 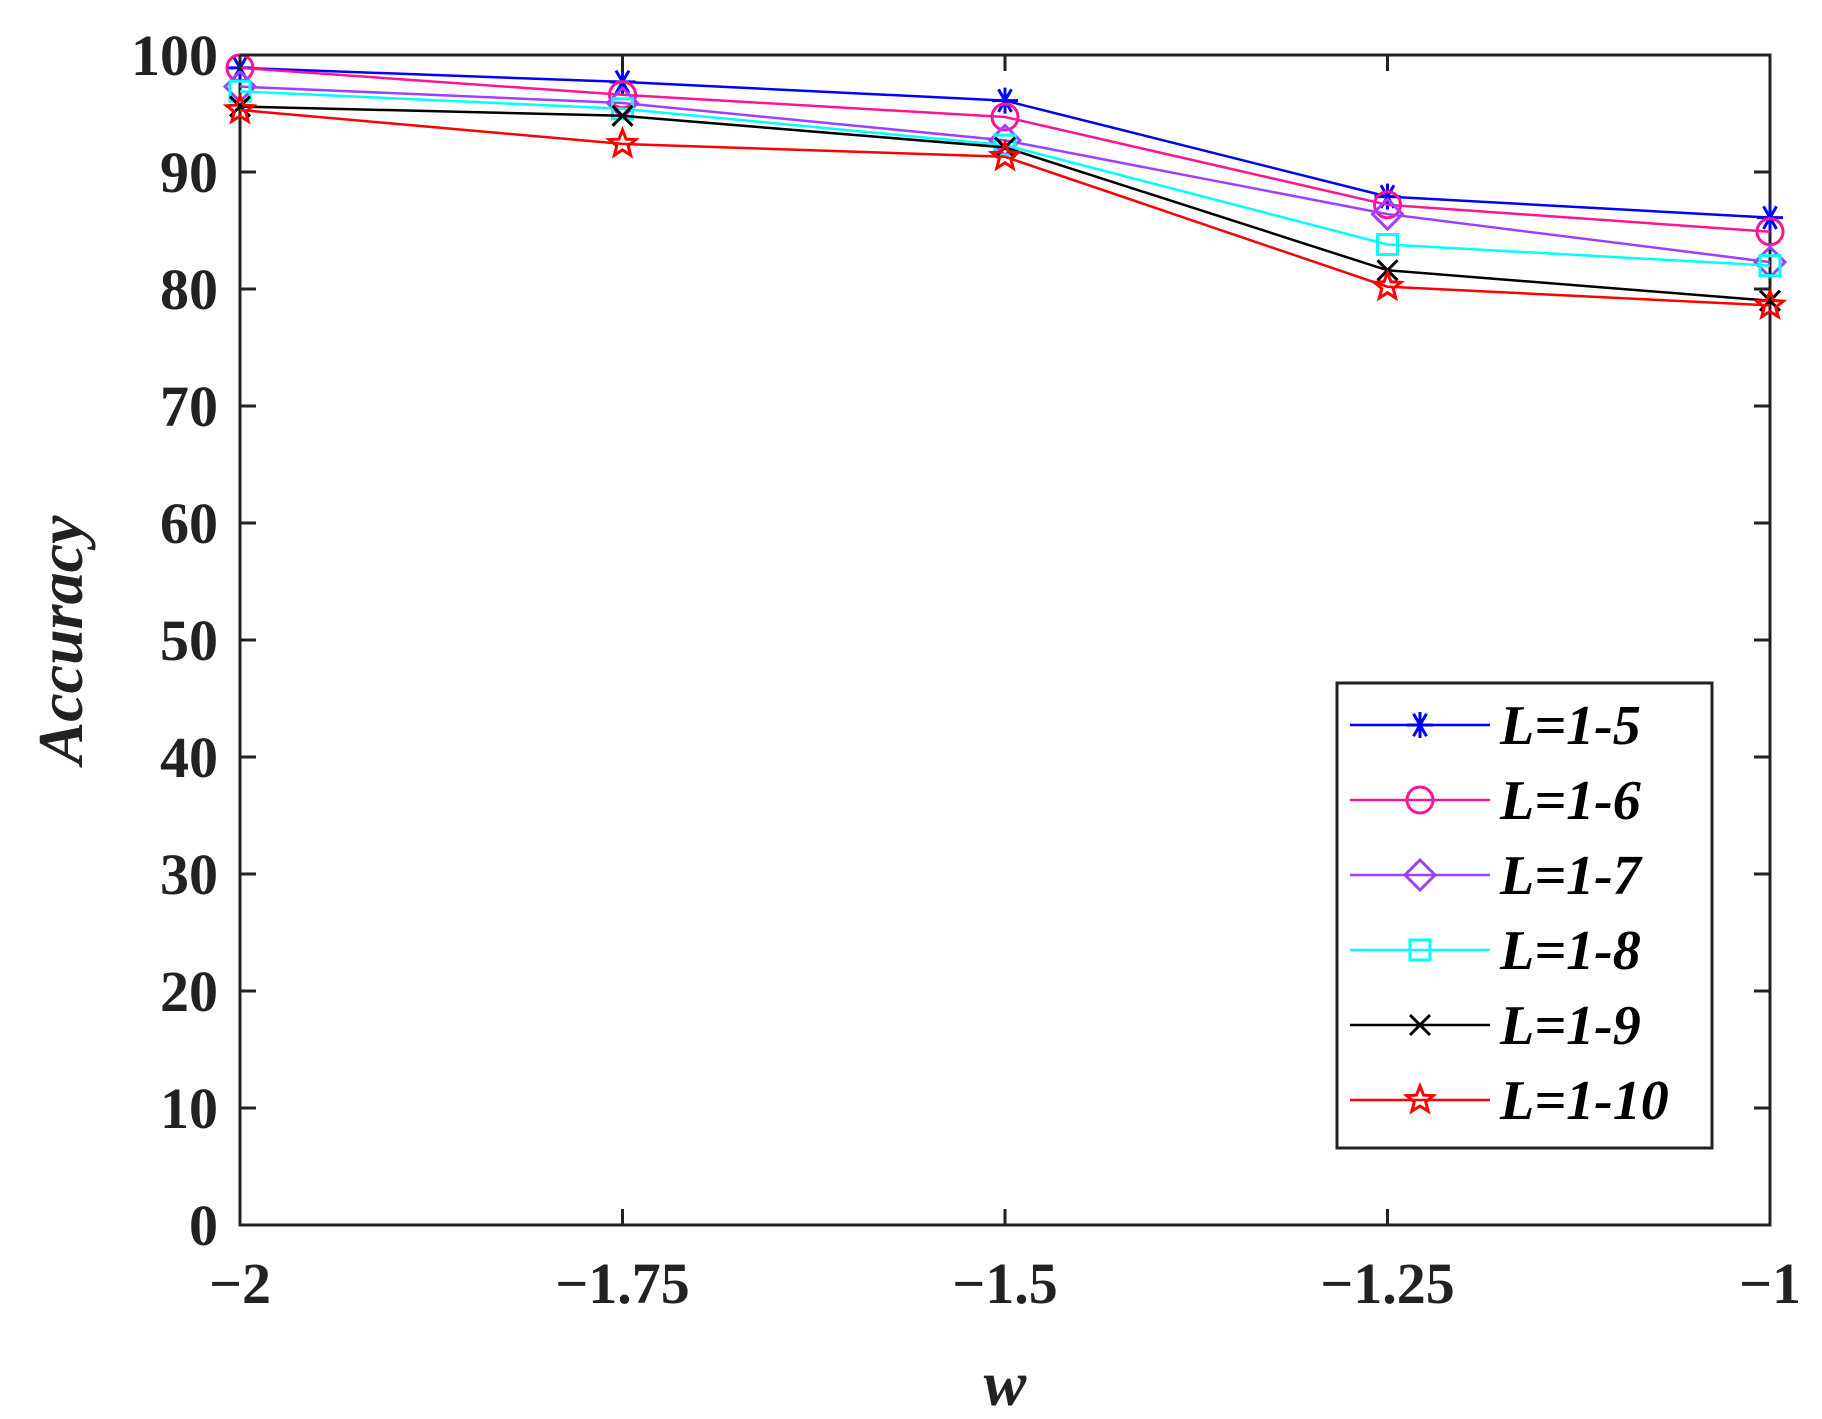 I want to click on y-tick-label: 0, so click(x=203, y=1225).